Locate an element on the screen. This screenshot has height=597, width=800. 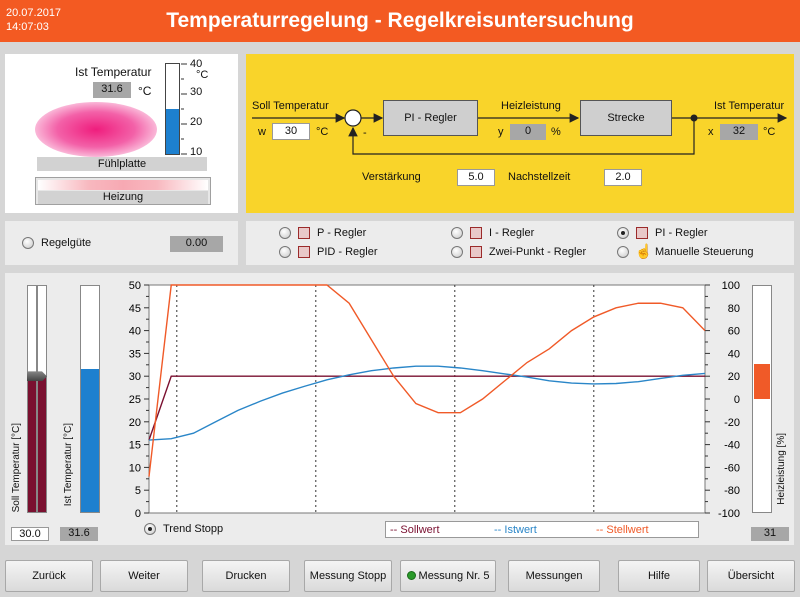
x-value: 32 is located at coordinates (739, 132).